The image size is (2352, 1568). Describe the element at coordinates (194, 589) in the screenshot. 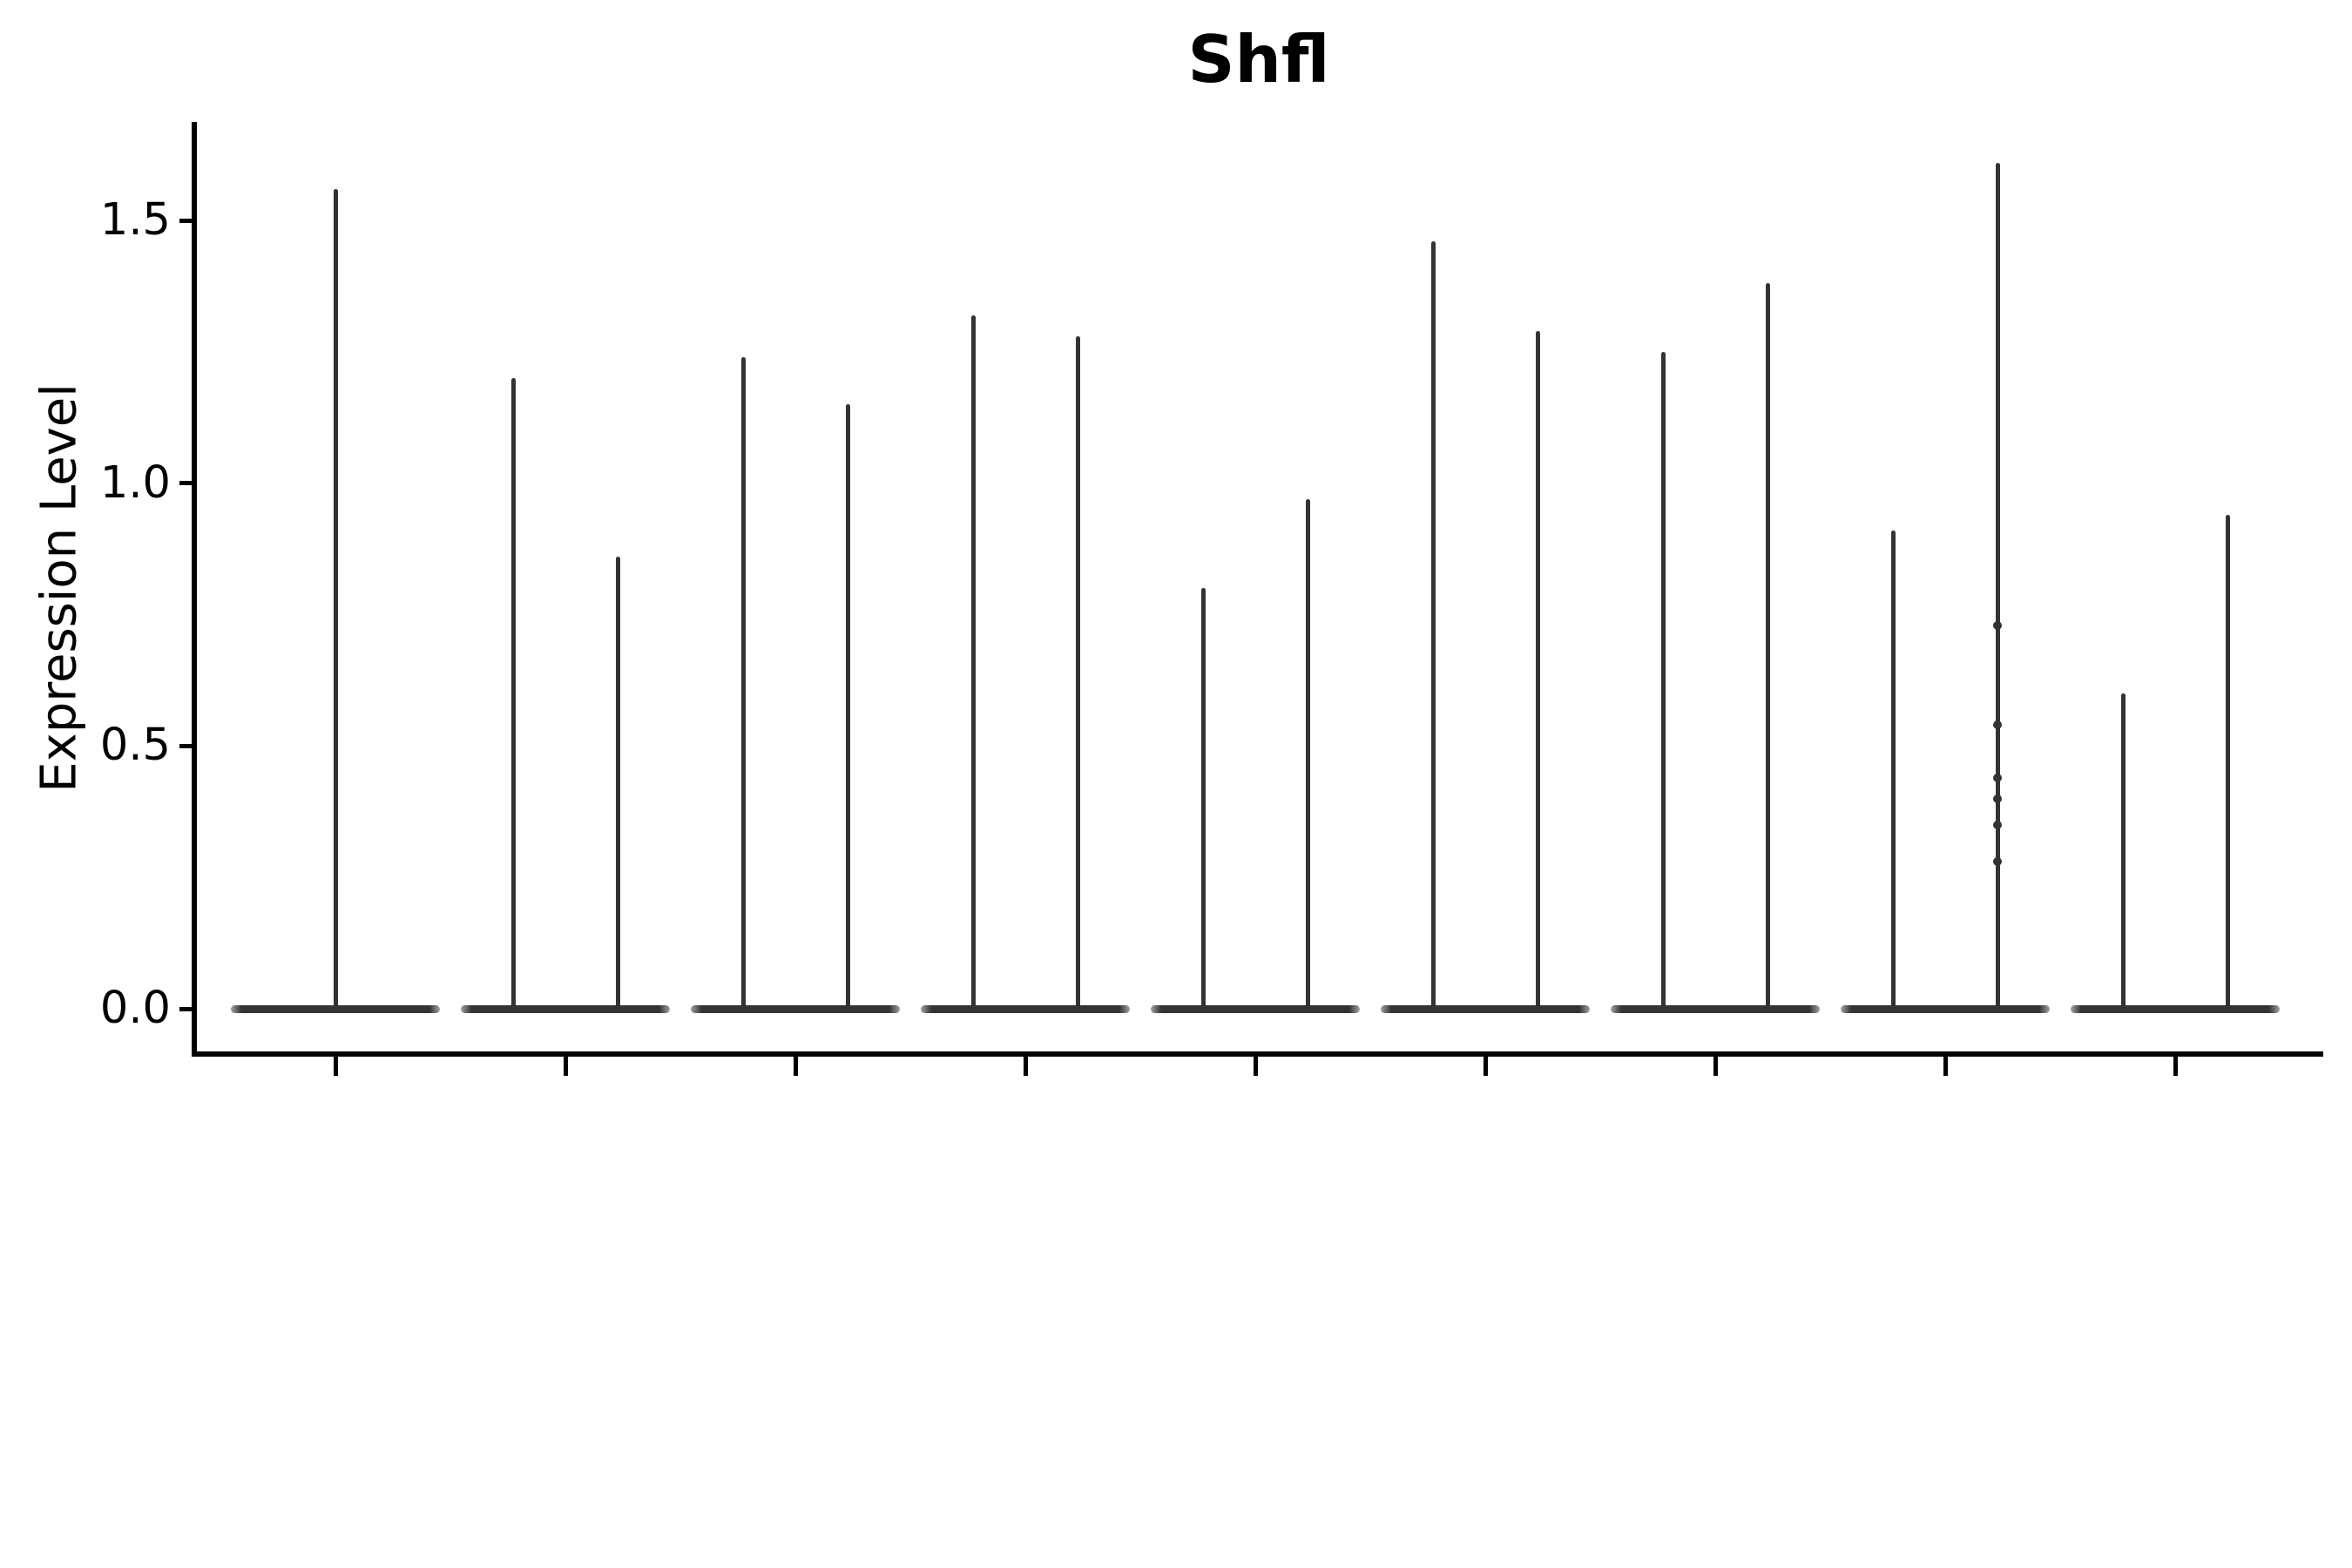

I see `y-axis-spine` at that location.